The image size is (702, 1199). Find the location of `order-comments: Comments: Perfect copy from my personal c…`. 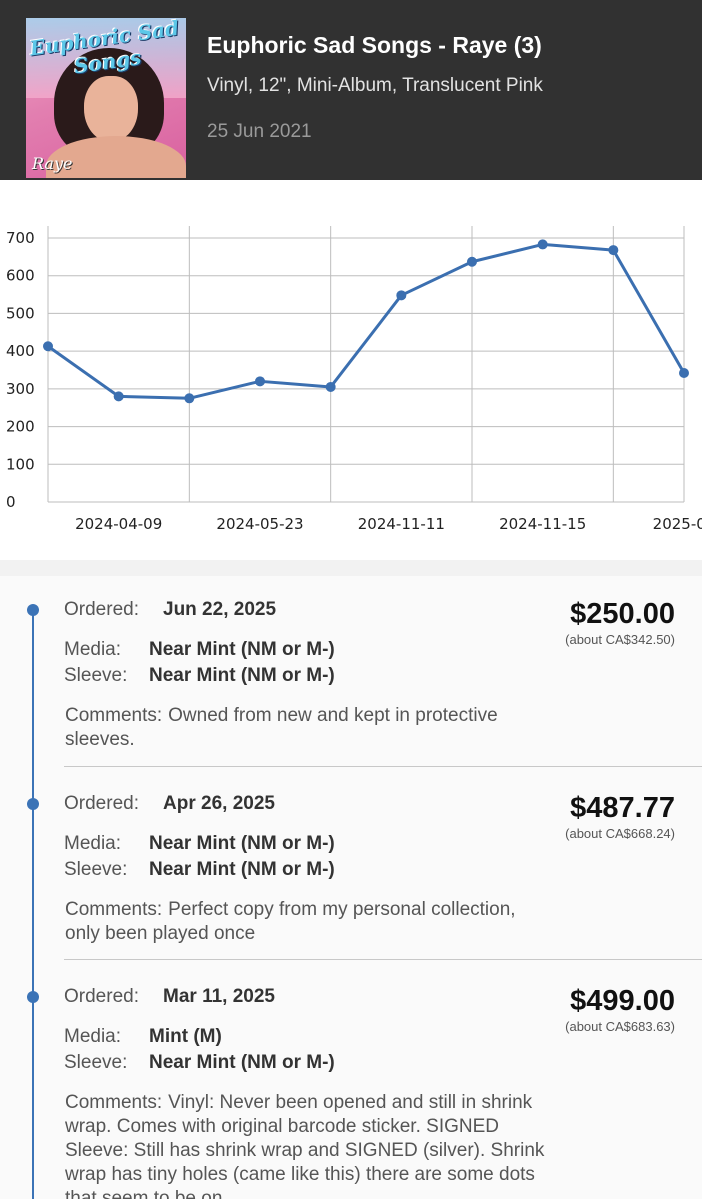

order-comments: Comments: Perfect copy from my personal c… is located at coordinates (305, 922).